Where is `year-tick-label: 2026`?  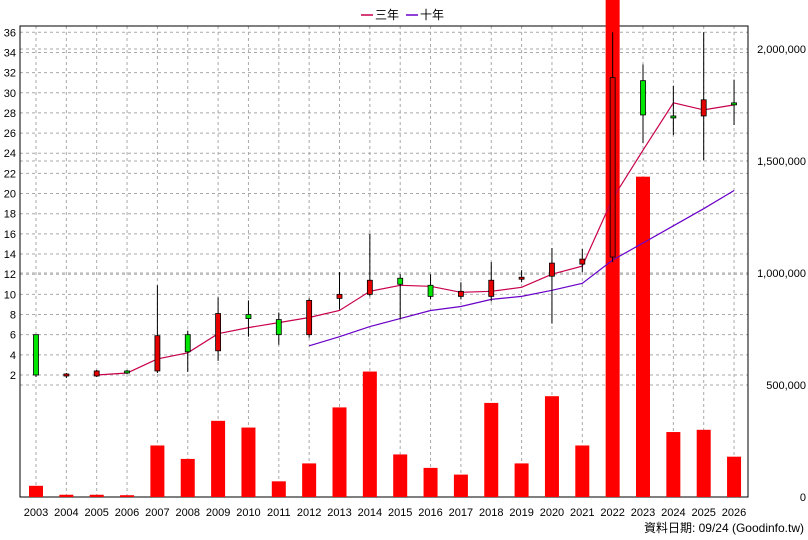 year-tick-label: 2026 is located at coordinates (734, 513).